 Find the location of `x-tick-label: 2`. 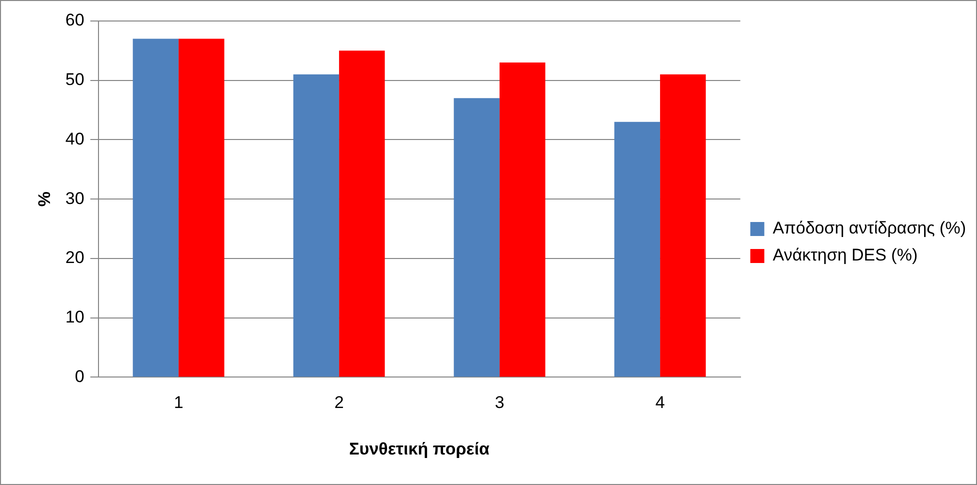

x-tick-label: 2 is located at coordinates (339, 402).